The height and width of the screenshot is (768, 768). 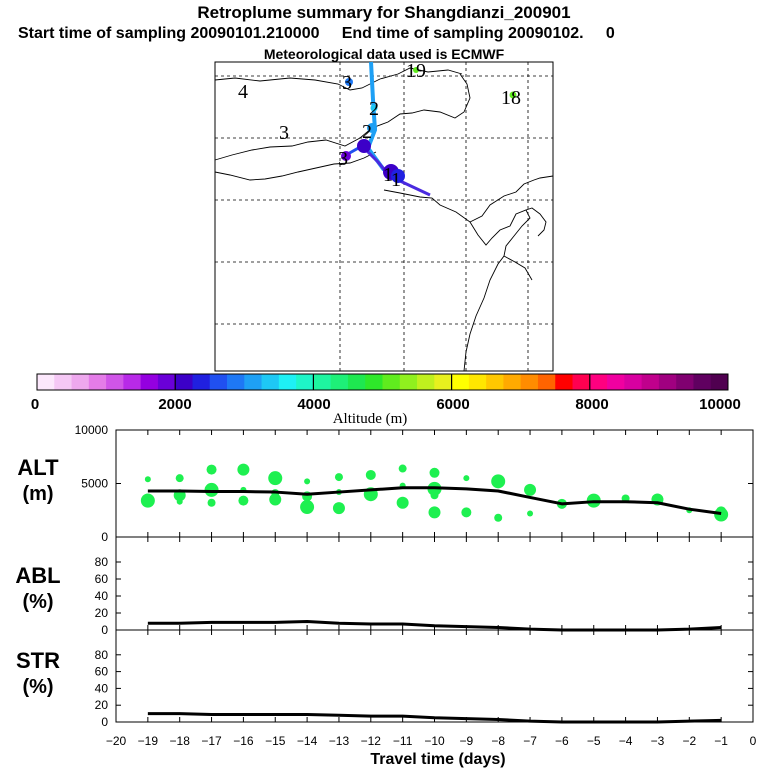 What do you see at coordinates (313, 404) in the screenshot?
I see `colorbar-tick: 4000` at bounding box center [313, 404].